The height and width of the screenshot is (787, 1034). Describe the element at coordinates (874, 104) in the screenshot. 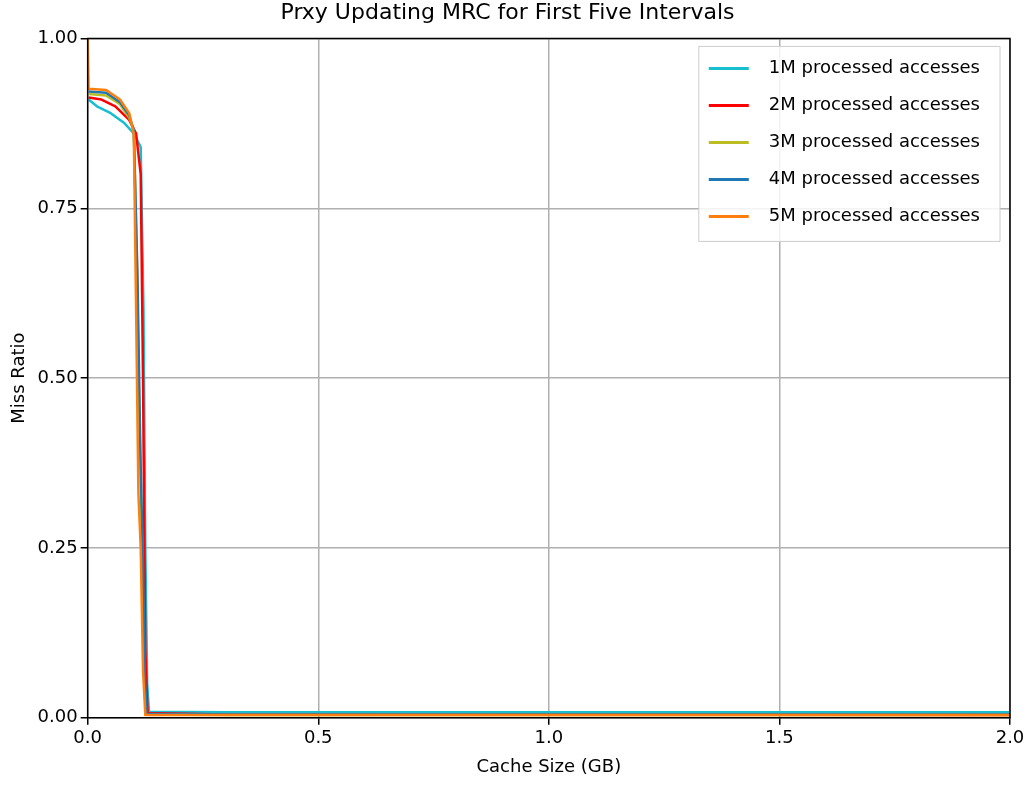

I see `legend-label: 2M processed accesses` at that location.